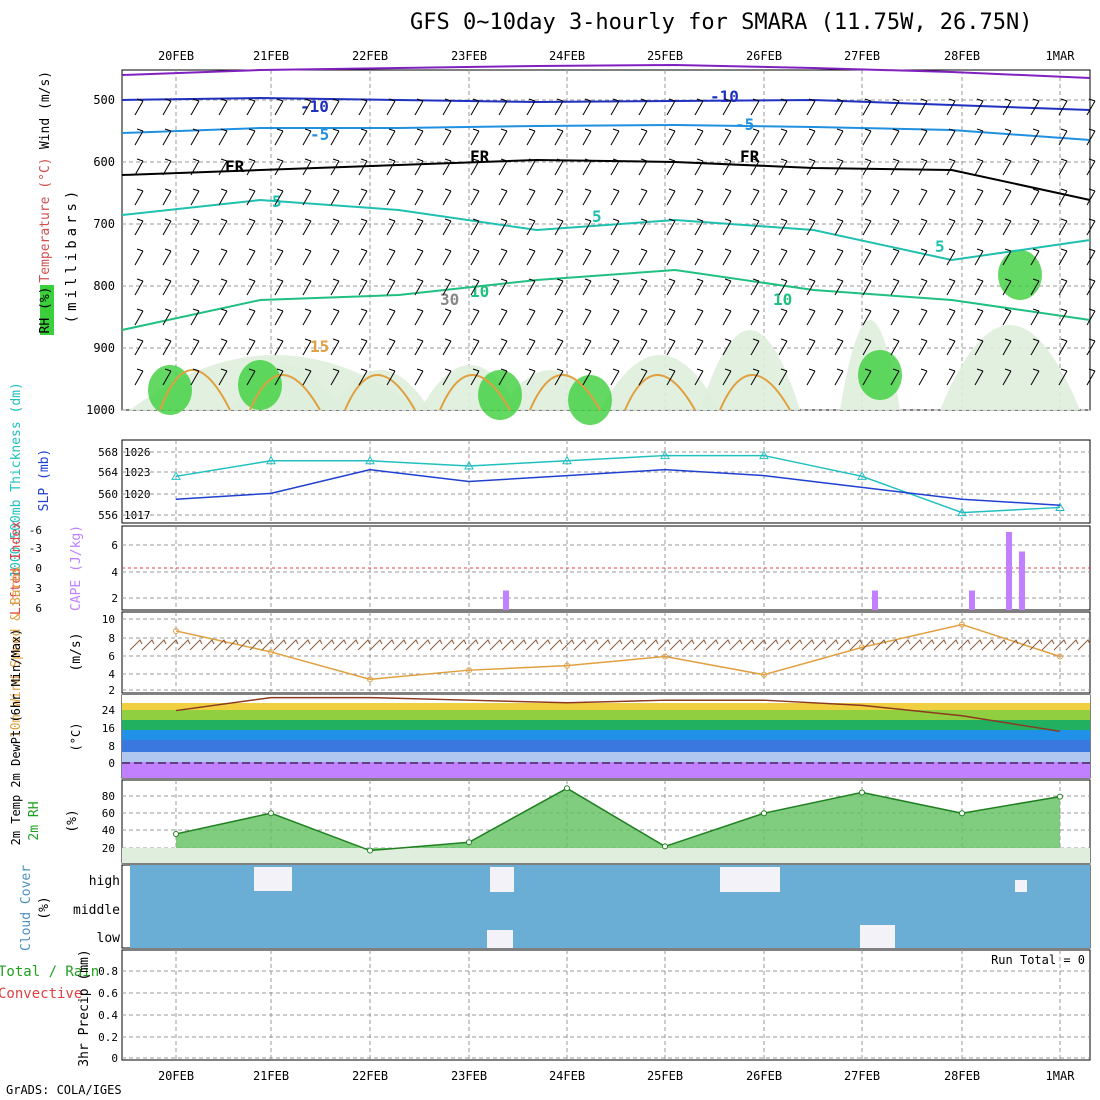  I want to click on wind-tick: 4, so click(111, 674).